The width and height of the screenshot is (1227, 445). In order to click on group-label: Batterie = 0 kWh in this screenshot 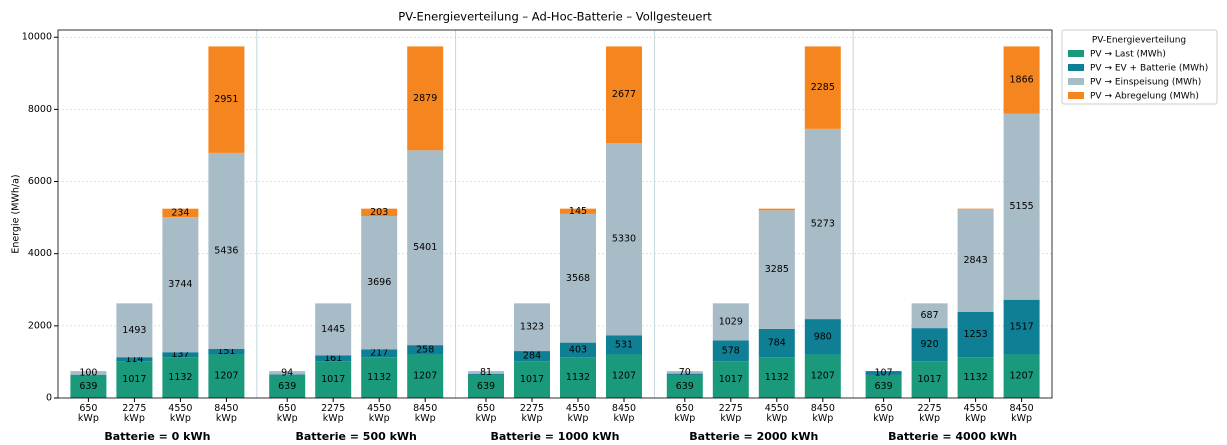, I will do `click(157, 436)`.